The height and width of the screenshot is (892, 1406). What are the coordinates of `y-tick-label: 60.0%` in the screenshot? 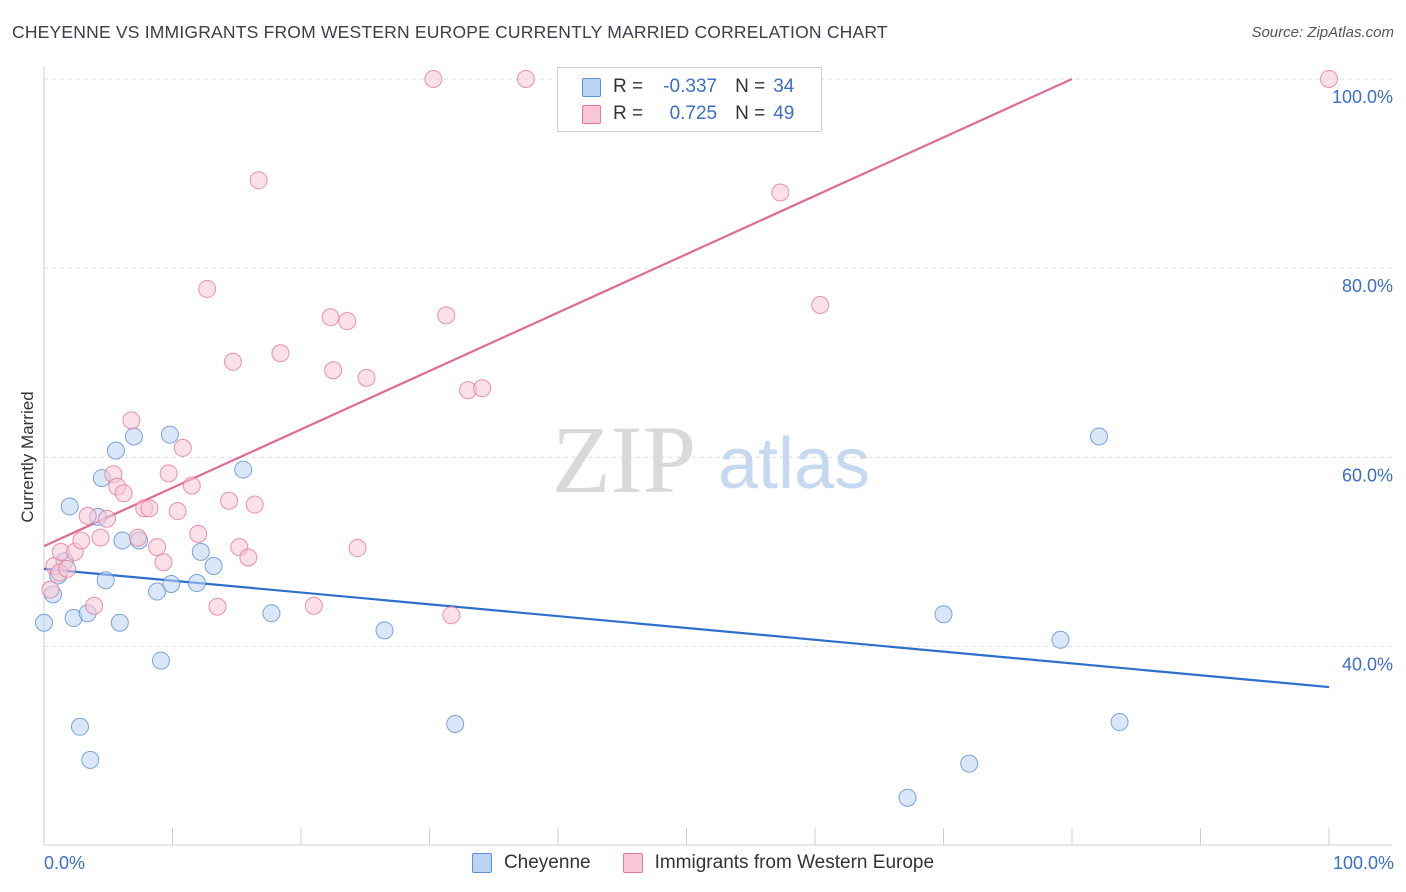 It's located at (1367, 475).